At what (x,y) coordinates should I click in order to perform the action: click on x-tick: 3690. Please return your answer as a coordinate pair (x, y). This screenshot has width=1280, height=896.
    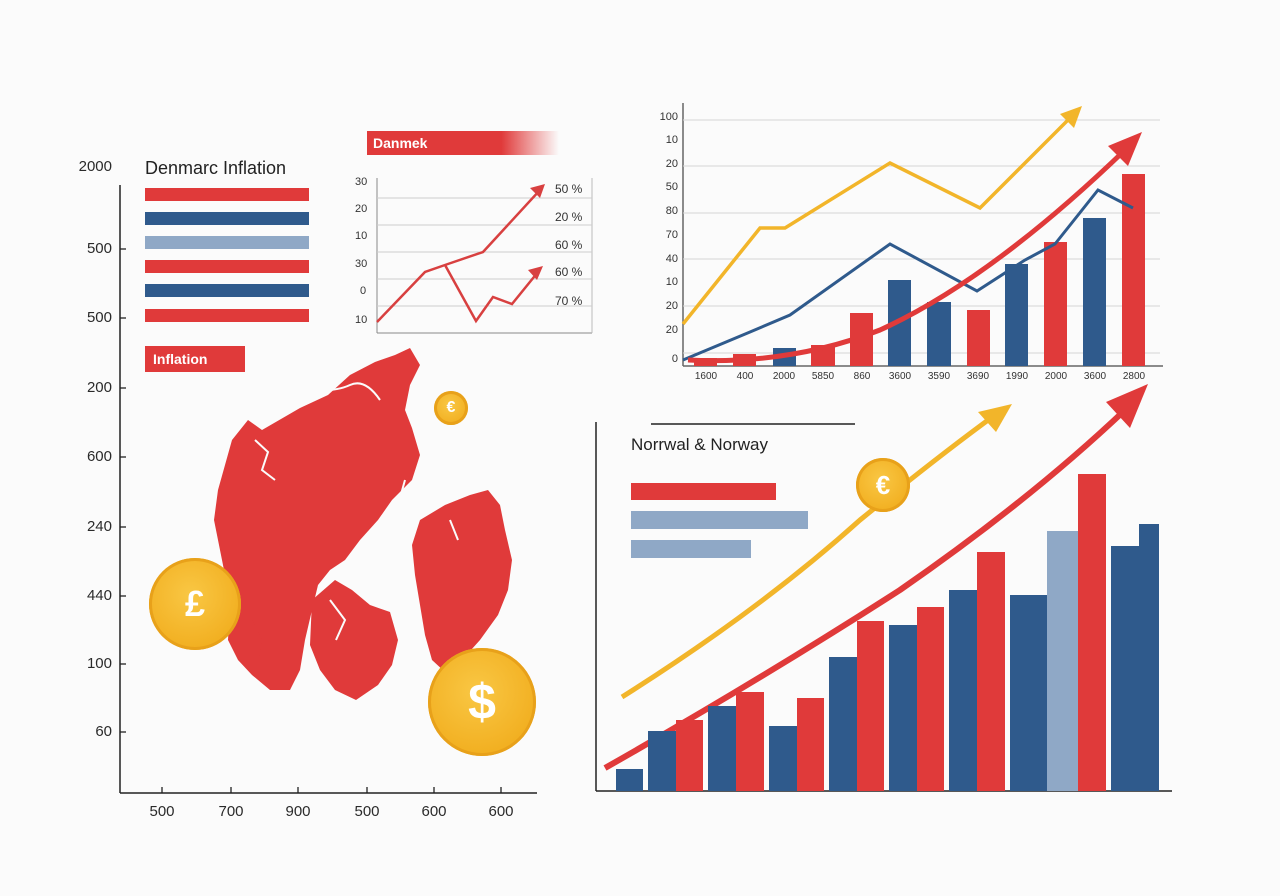
    Looking at the image, I should click on (978, 376).